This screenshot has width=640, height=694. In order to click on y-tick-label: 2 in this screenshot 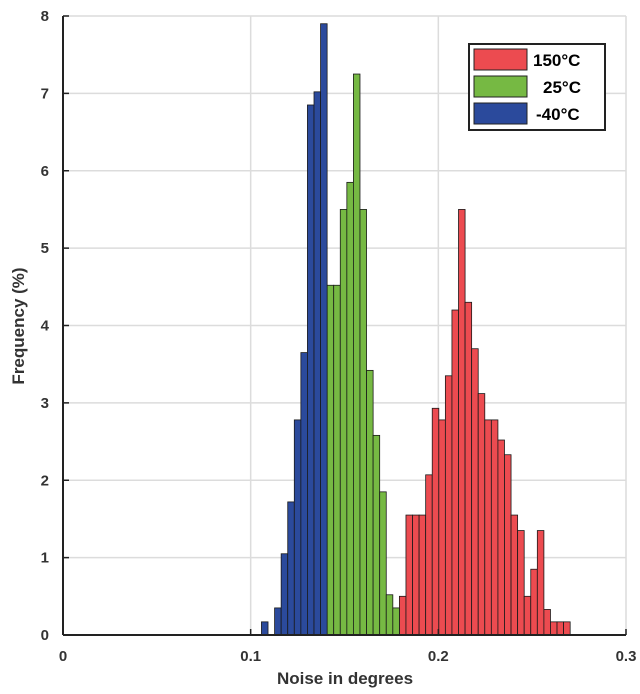, I will do `click(45, 480)`.